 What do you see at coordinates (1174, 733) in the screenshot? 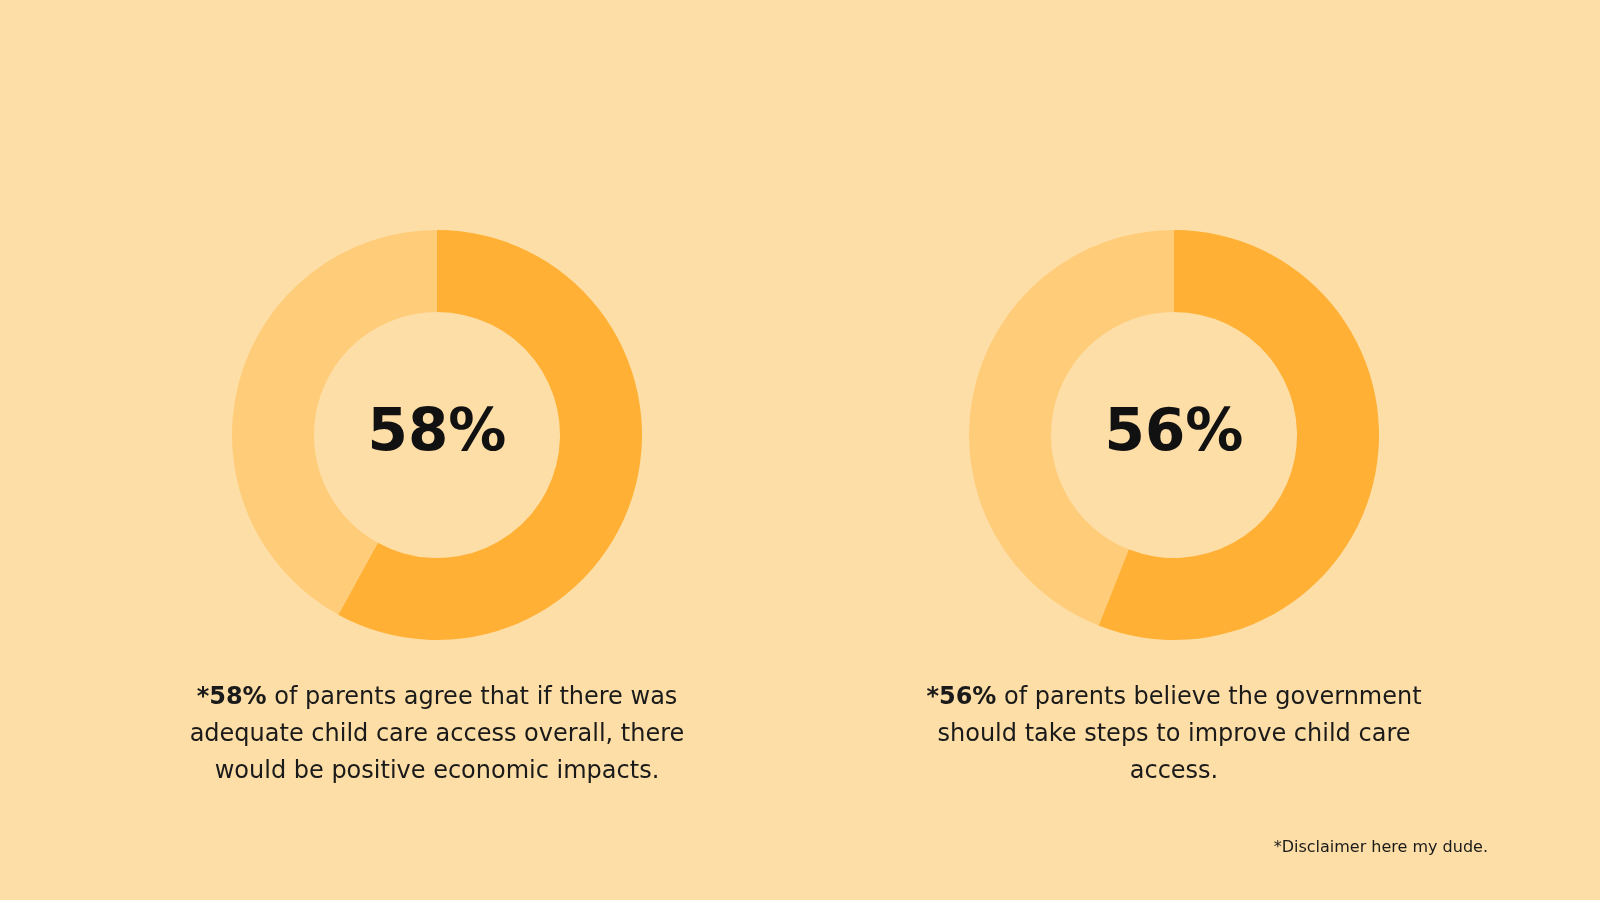
I see `text: *56% of parents believe the government should take steps to improve child care access.` at bounding box center [1174, 733].